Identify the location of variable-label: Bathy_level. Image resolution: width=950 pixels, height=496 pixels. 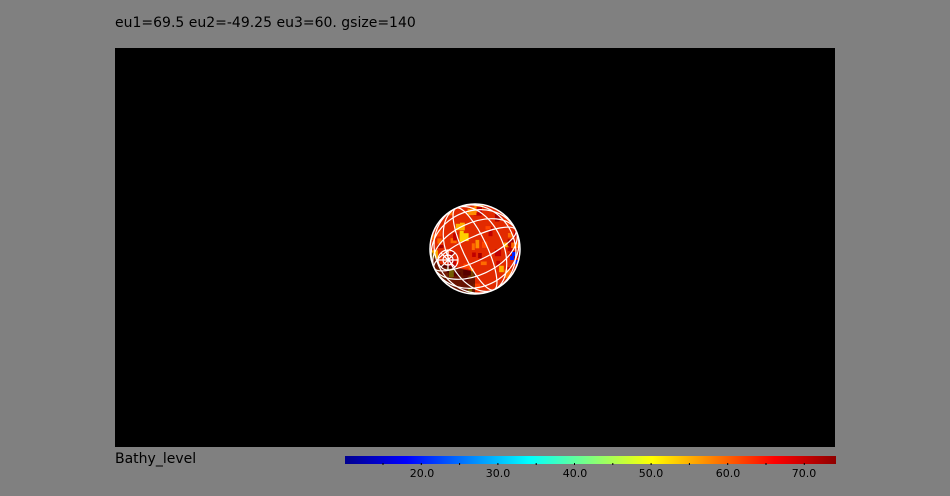
(156, 459).